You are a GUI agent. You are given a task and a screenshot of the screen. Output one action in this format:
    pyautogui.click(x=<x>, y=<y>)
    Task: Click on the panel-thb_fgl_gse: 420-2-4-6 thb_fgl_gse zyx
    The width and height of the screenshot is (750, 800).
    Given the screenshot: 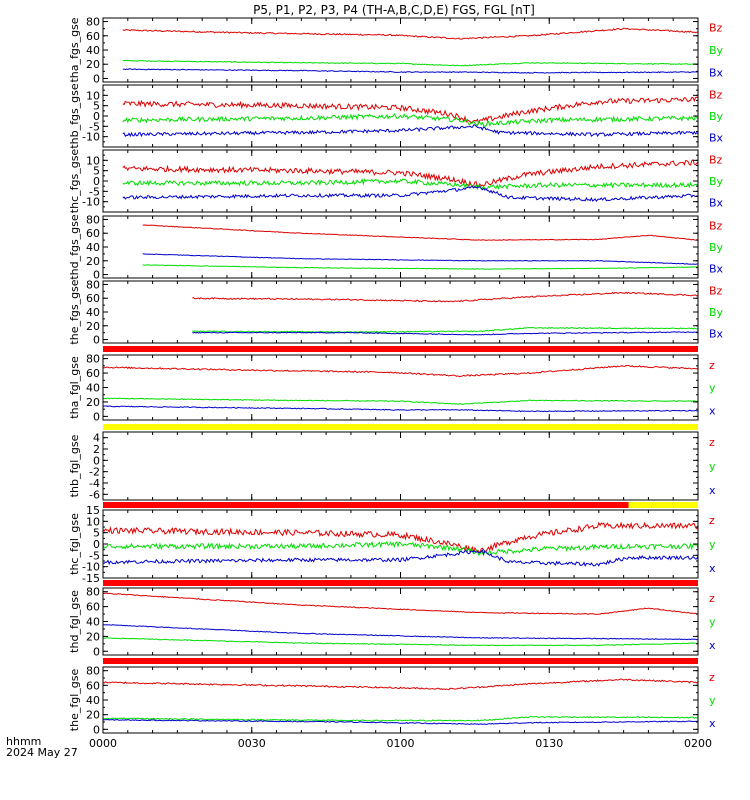 What is the action you would take?
    pyautogui.click(x=392, y=466)
    